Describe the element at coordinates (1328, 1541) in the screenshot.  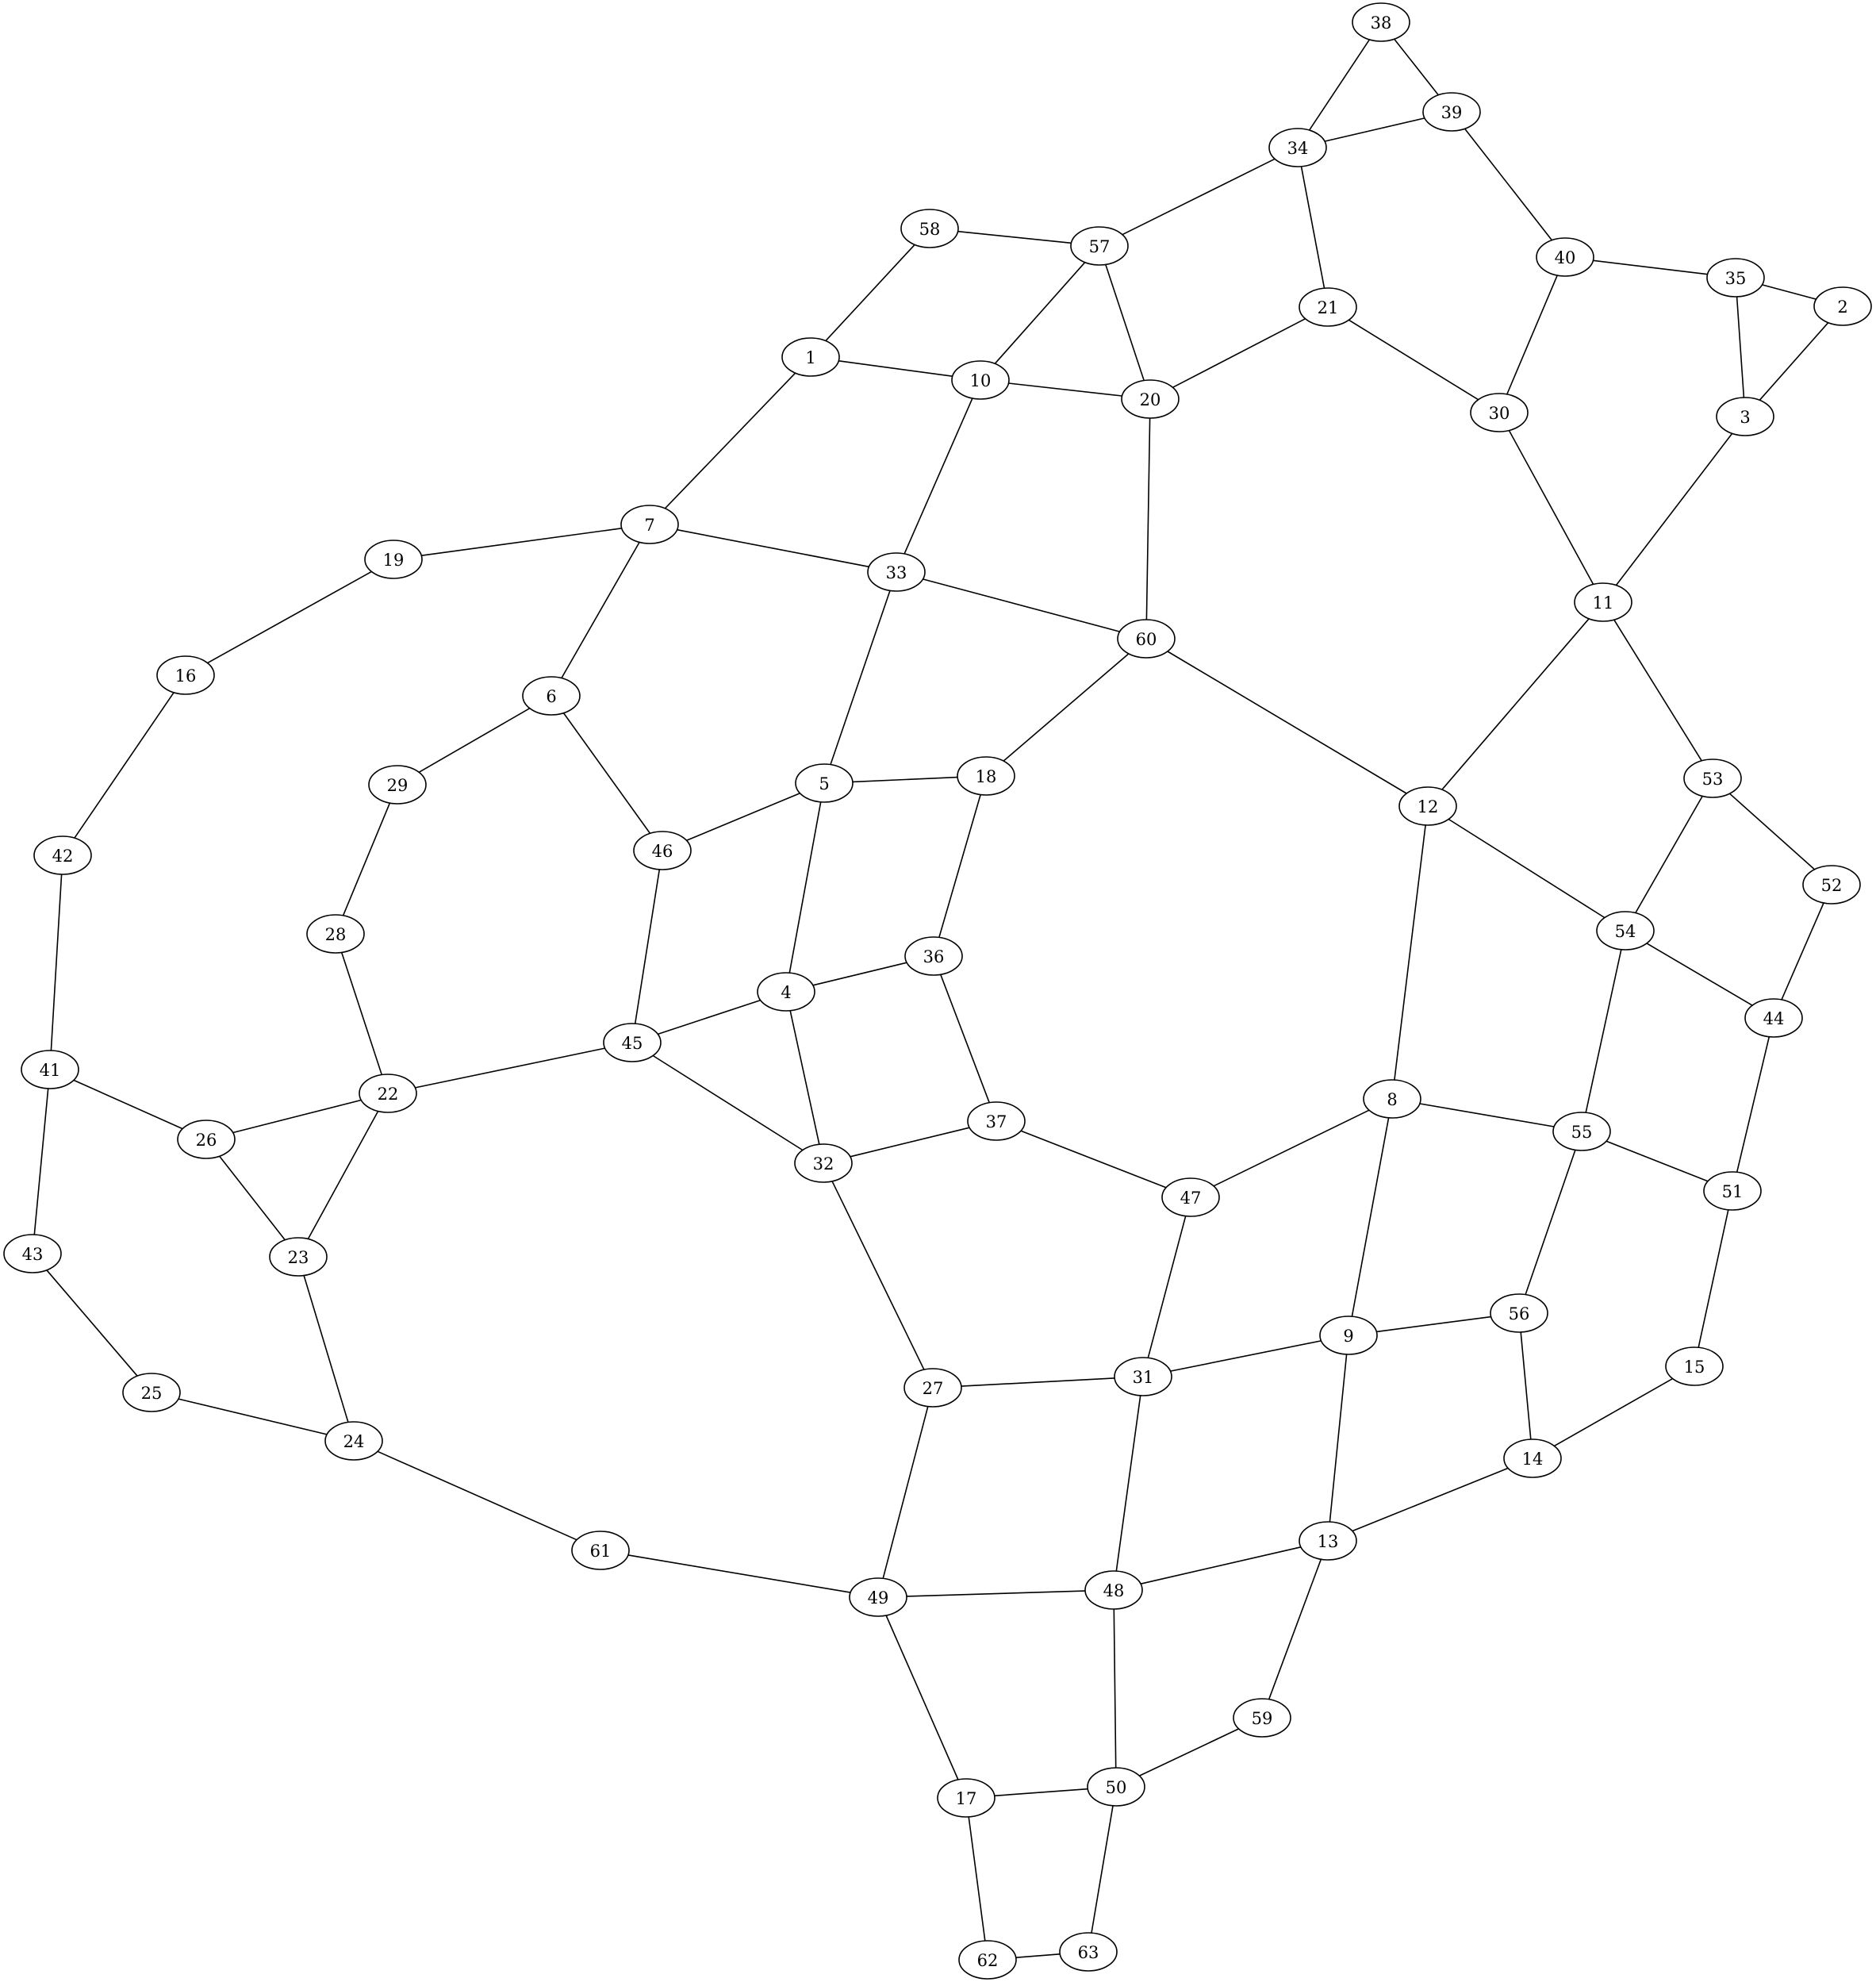
I see `node-label: 13` at that location.